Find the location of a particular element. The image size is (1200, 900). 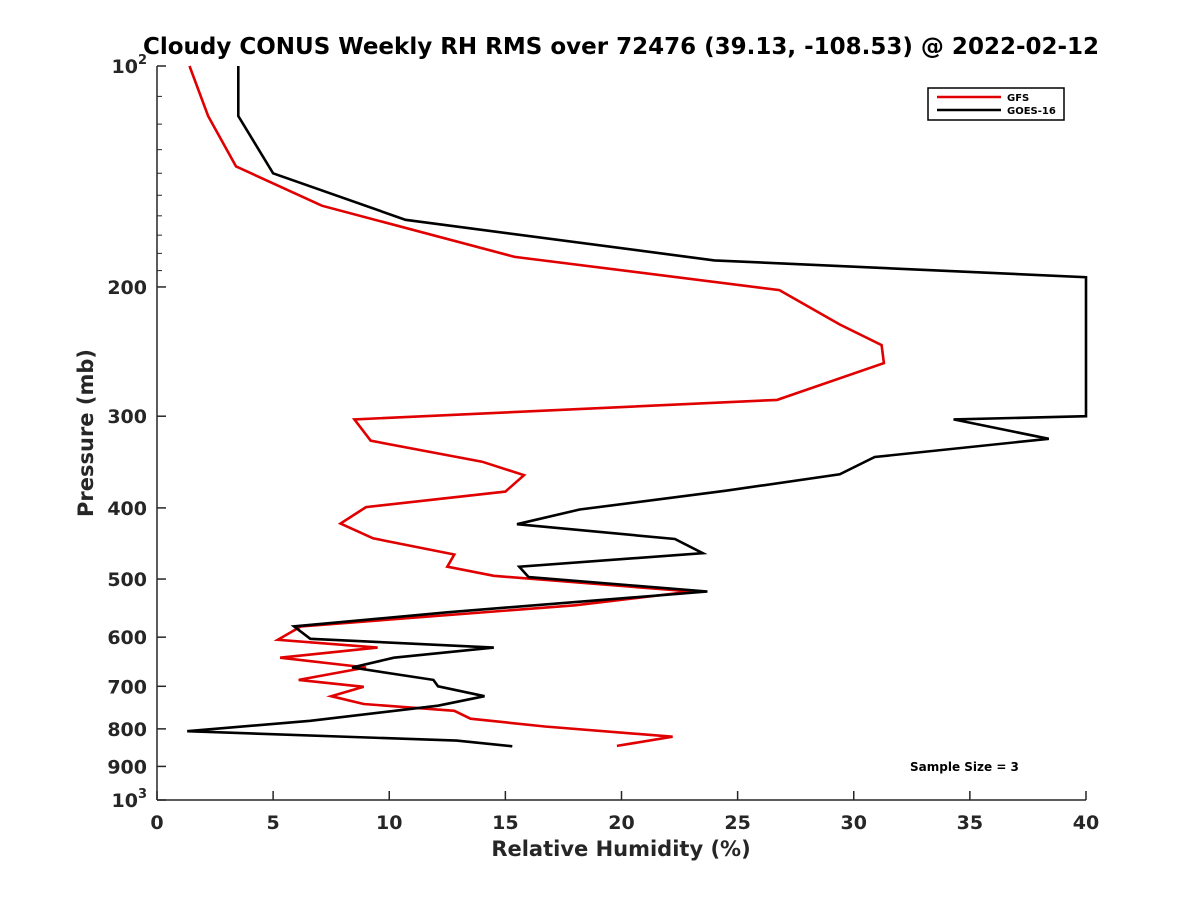

x-axis-label: Relative Humidity (%) is located at coordinates (620, 849).